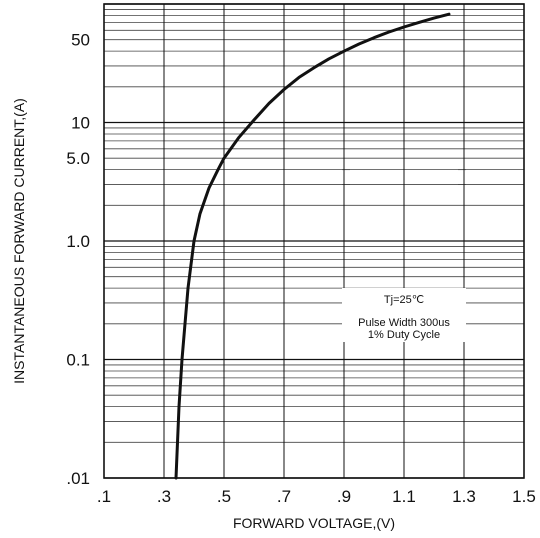 Image resolution: width=540 pixels, height=538 pixels. Describe the element at coordinates (164, 496) in the screenshot. I see `x-tick-label: .3` at that location.